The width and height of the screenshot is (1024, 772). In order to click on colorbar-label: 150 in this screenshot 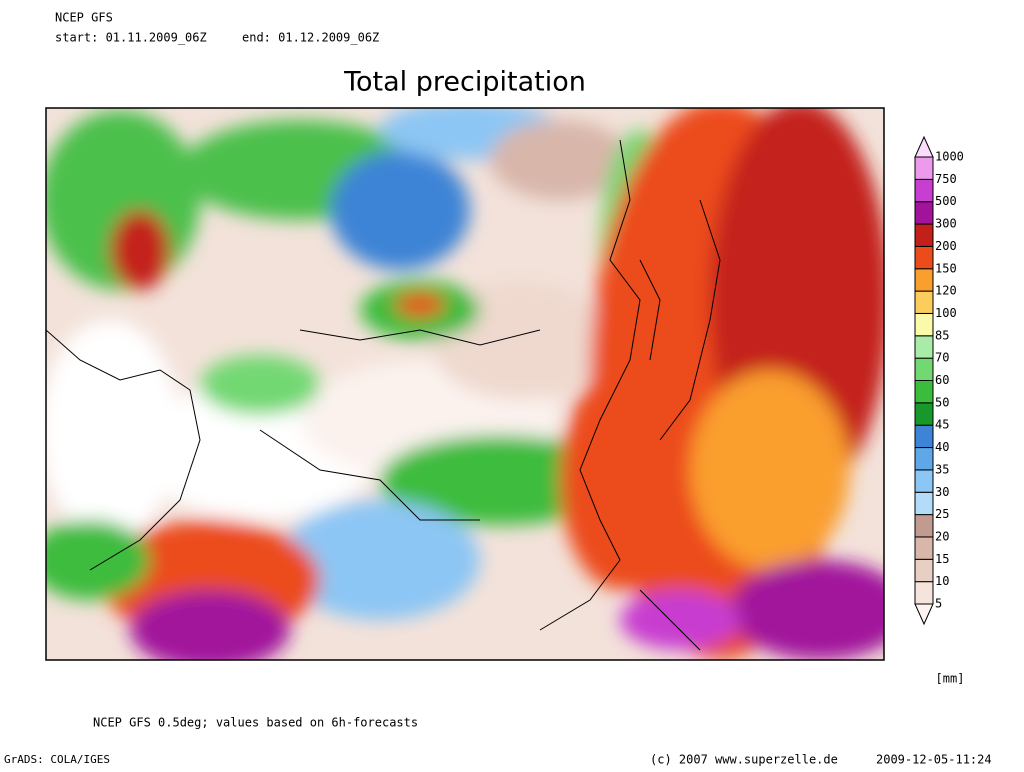, I will do `click(946, 268)`.